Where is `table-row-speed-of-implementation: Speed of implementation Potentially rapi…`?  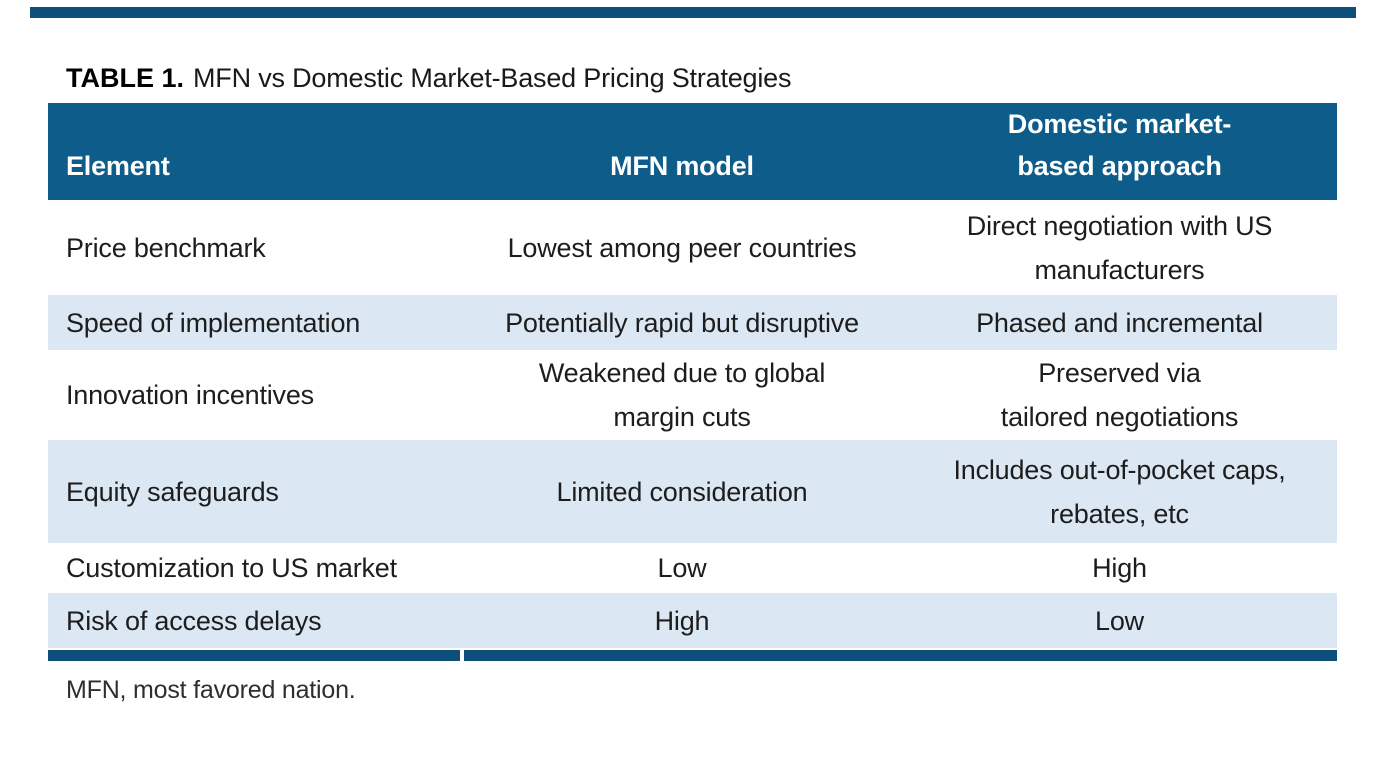
table-row-speed-of-implementation: Speed of implementation Potentially rapi… is located at coordinates (692, 322).